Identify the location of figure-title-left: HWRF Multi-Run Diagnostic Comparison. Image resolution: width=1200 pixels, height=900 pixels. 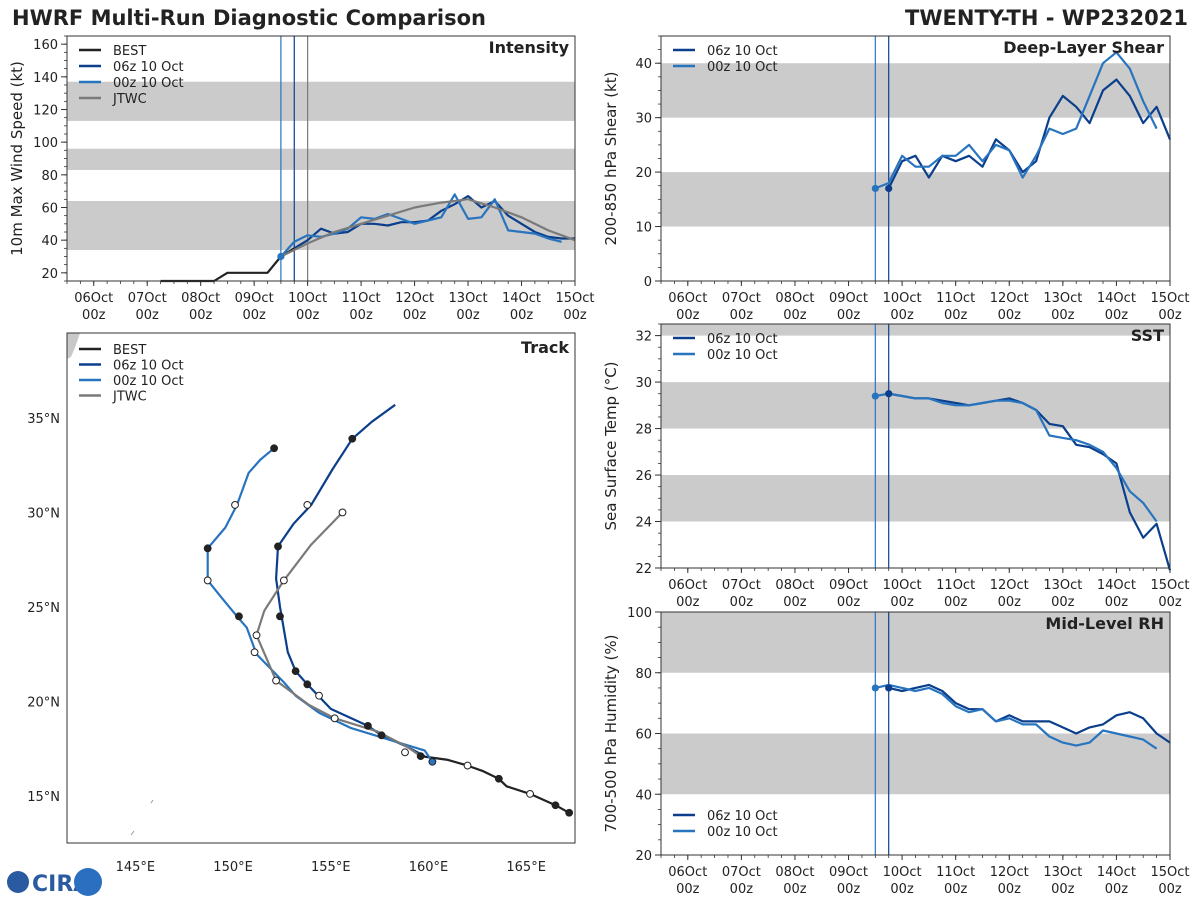
(249, 18).